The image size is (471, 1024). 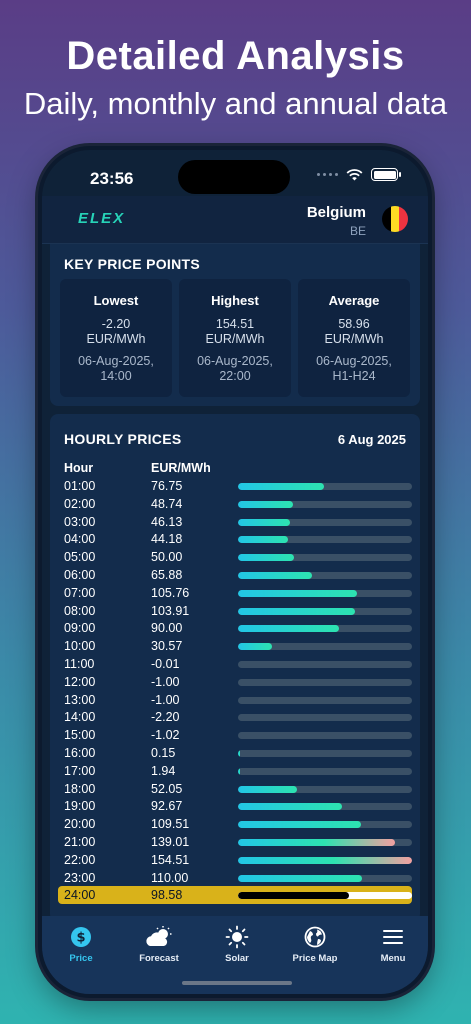 I want to click on hourly-price-row: 13:00 -1.00, so click(x=235, y=700).